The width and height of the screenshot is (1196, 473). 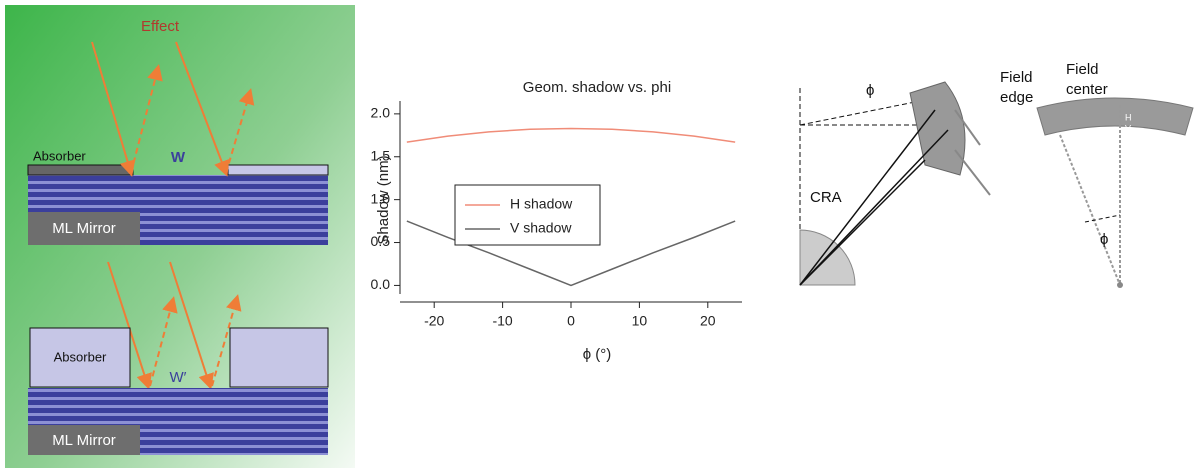 What do you see at coordinates (571, 135) in the screenshot?
I see `line` at bounding box center [571, 135].